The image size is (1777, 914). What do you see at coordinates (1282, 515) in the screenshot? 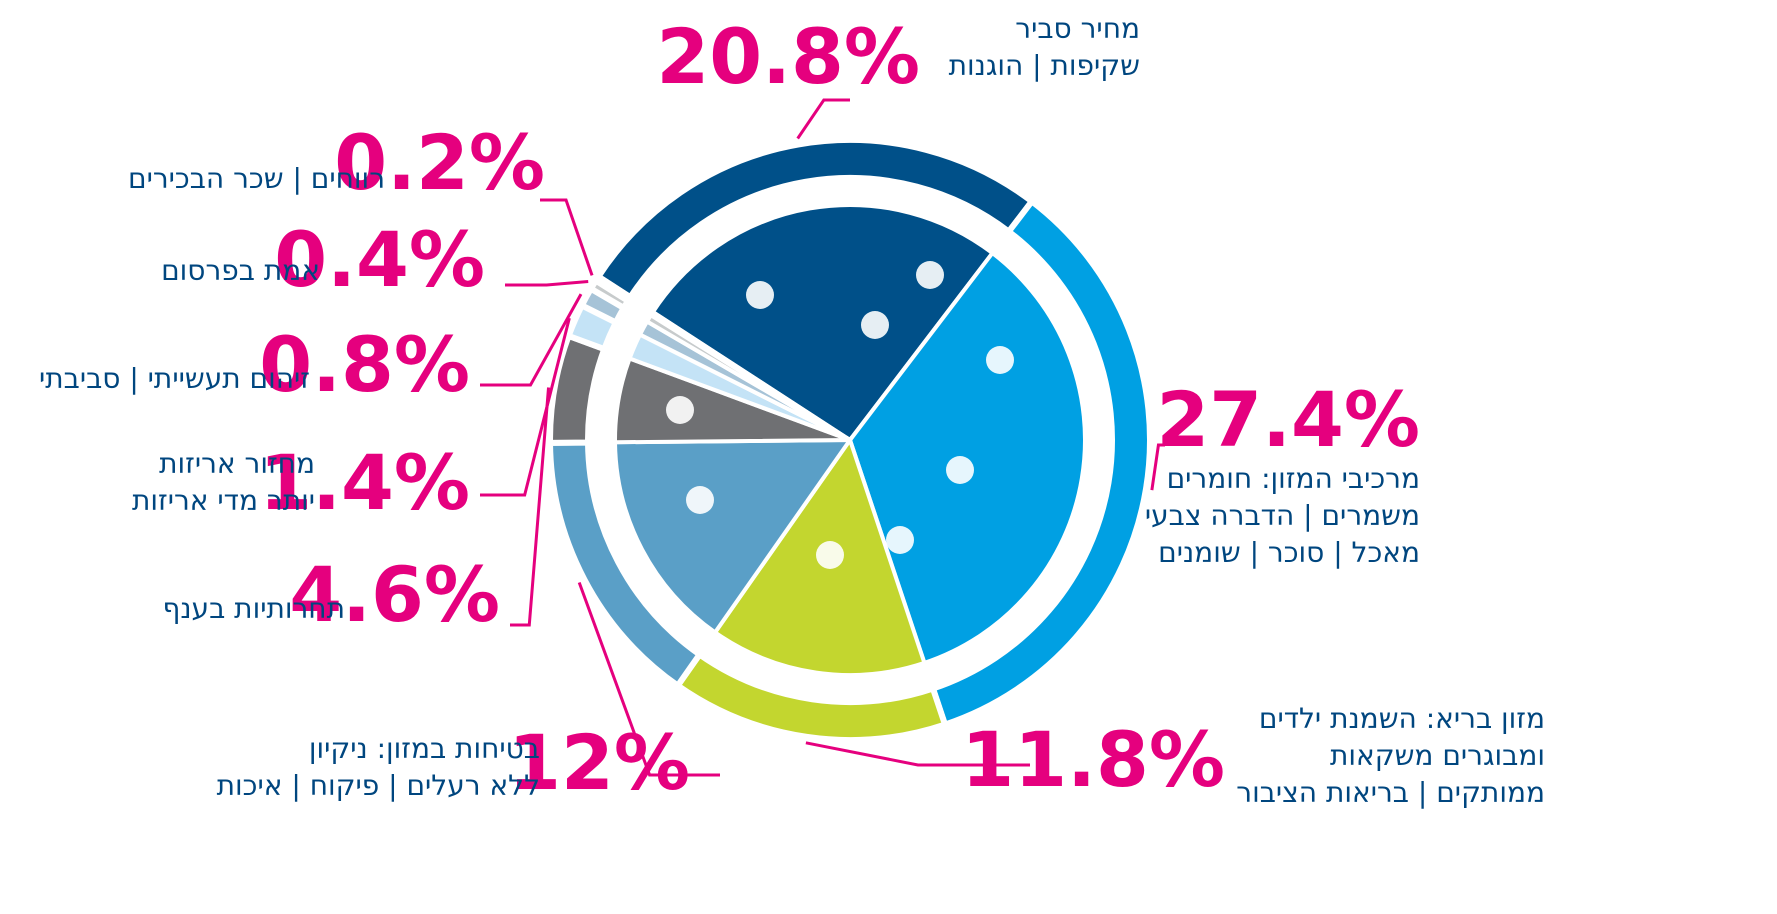
I see `category-label: משמרים | הדברה צבעי` at bounding box center [1282, 515].